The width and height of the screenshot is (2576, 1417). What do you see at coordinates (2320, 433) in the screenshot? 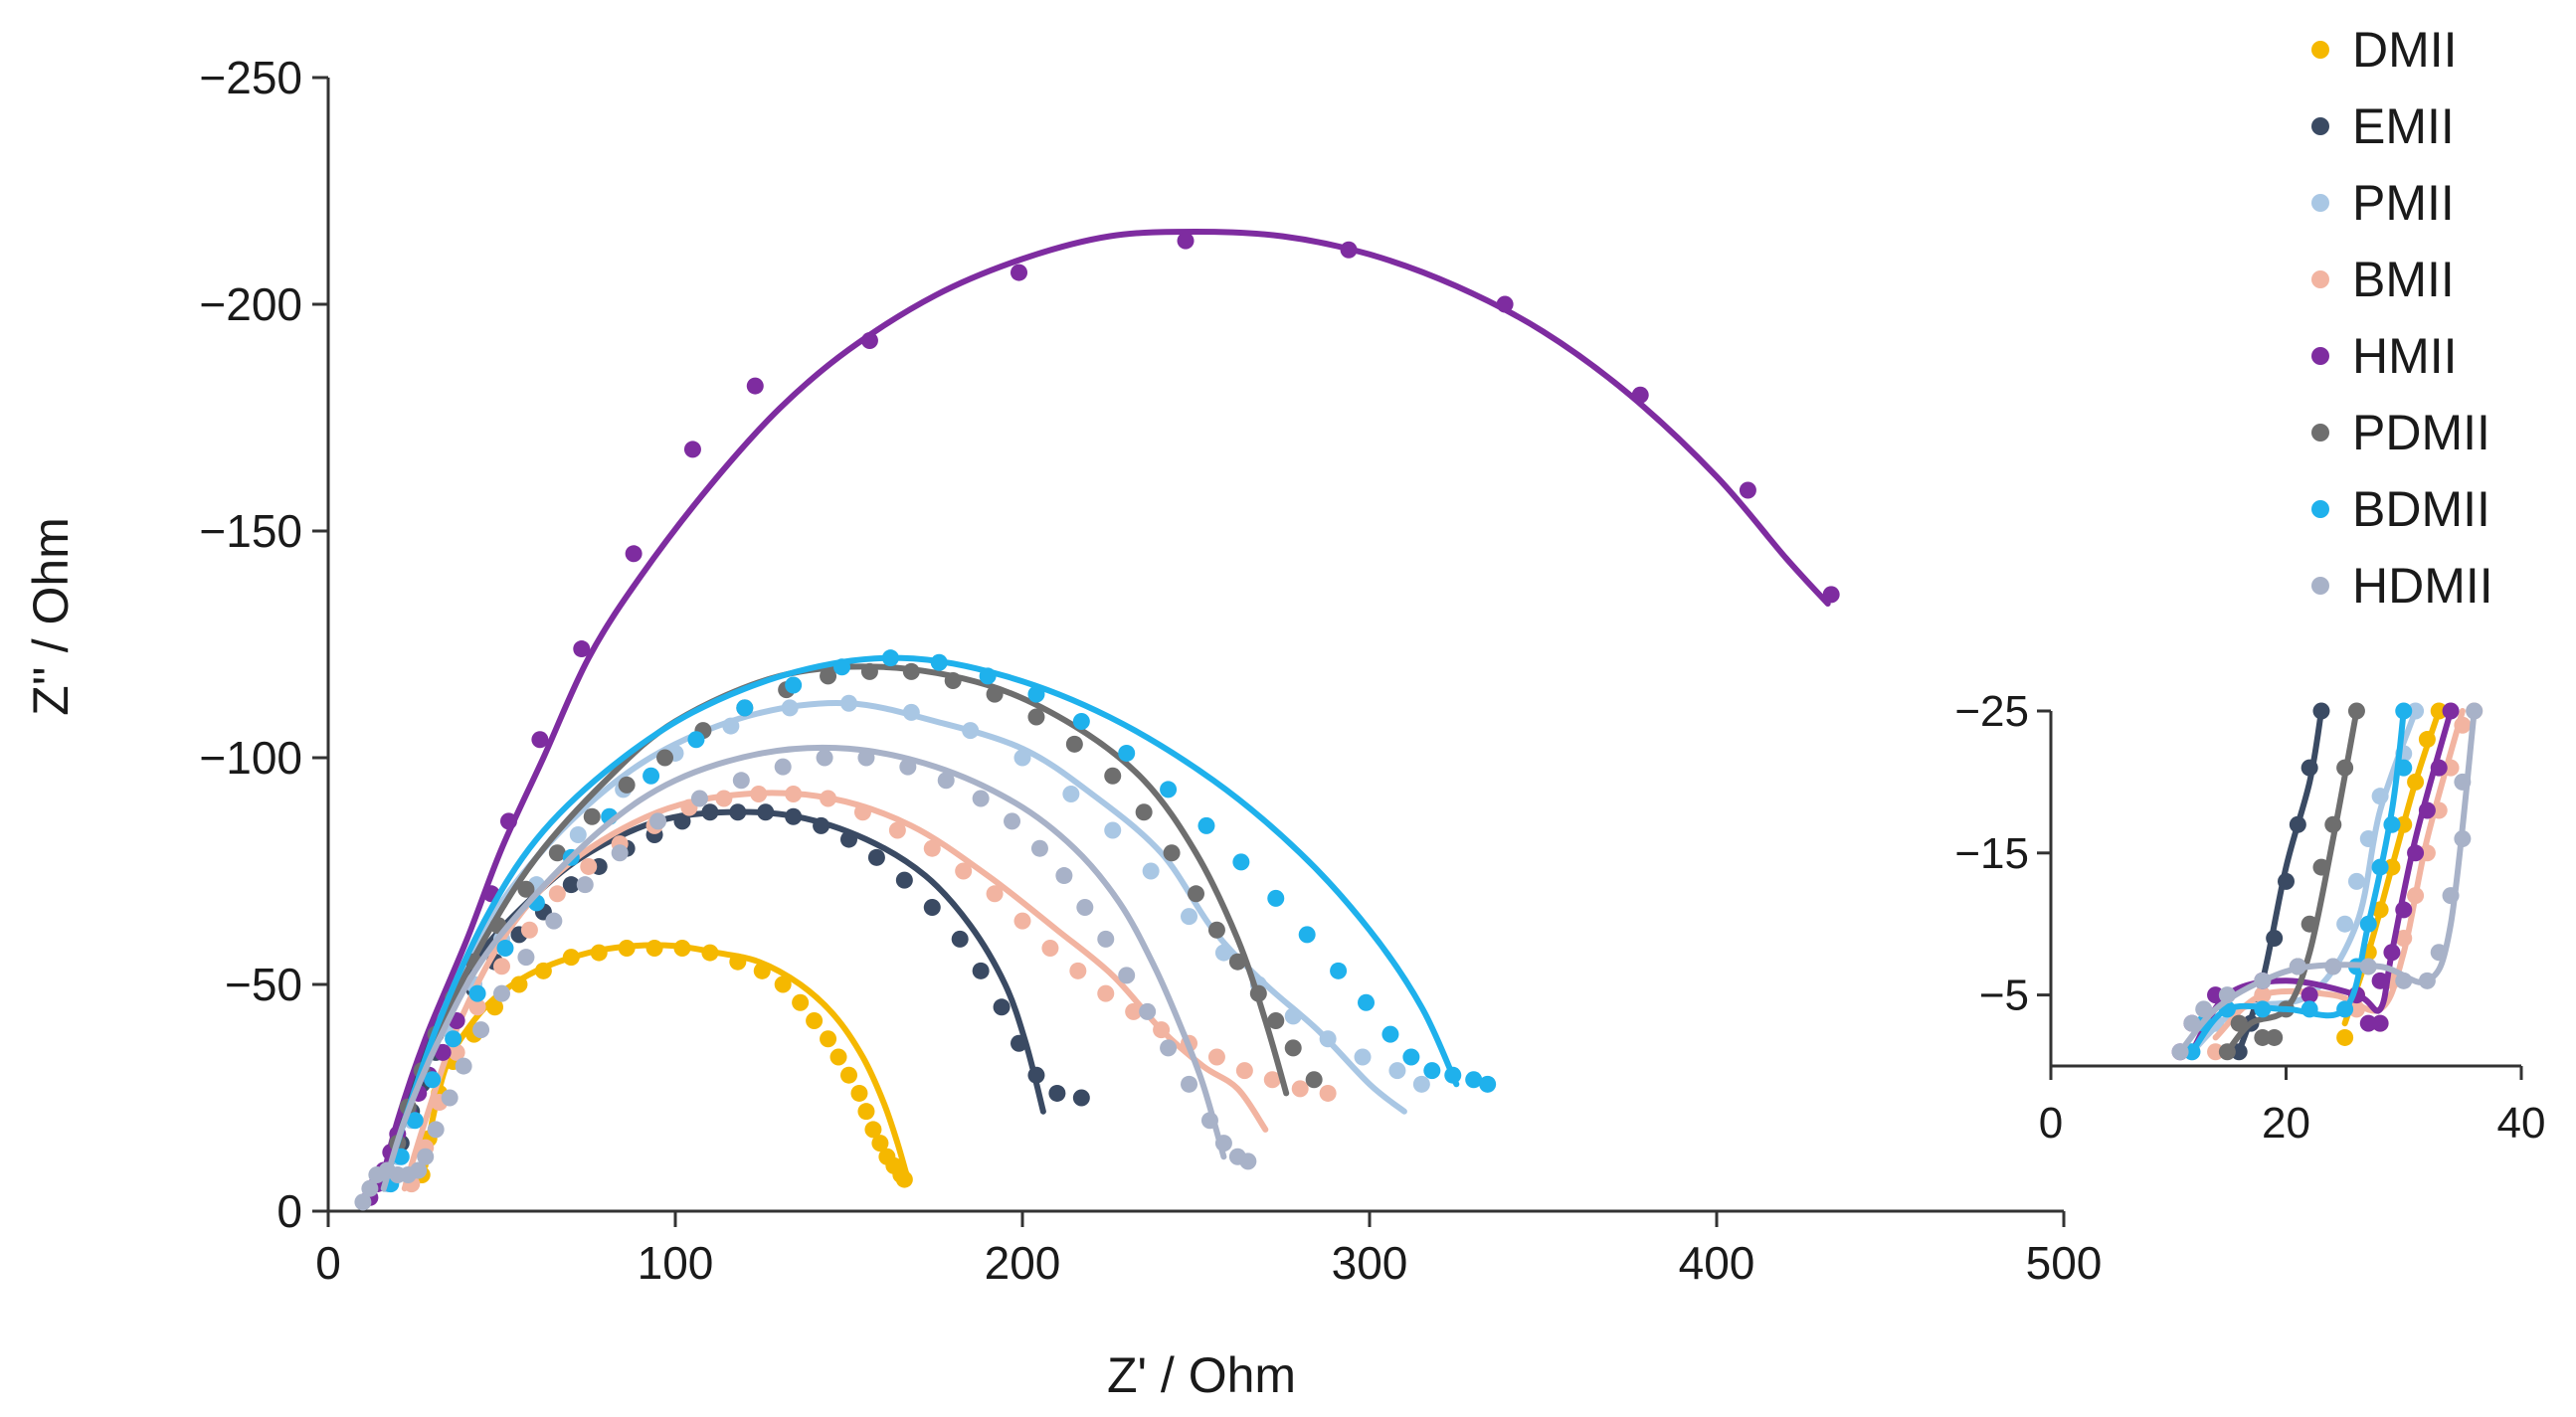
I see `legend-marker-pdmii` at bounding box center [2320, 433].